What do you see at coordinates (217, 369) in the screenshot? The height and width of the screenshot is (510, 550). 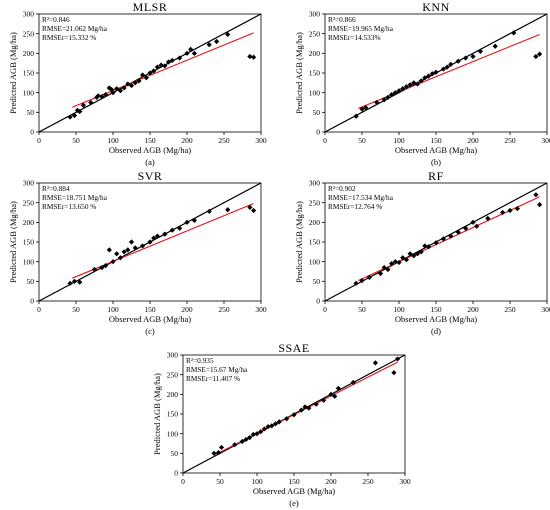 I see `stat-text: RMSE=15.67 Mg/ha` at bounding box center [217, 369].